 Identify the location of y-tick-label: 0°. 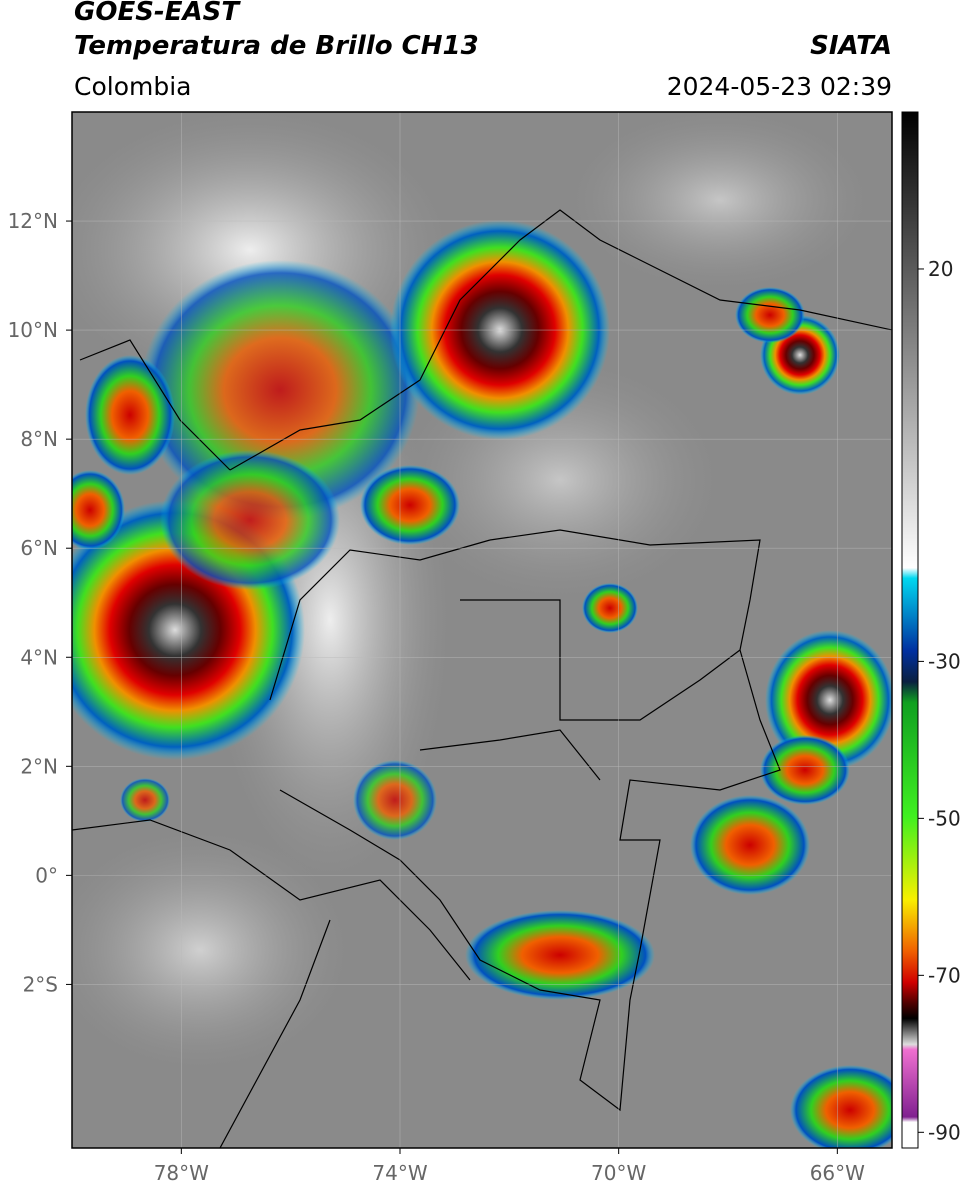
(46, 875).